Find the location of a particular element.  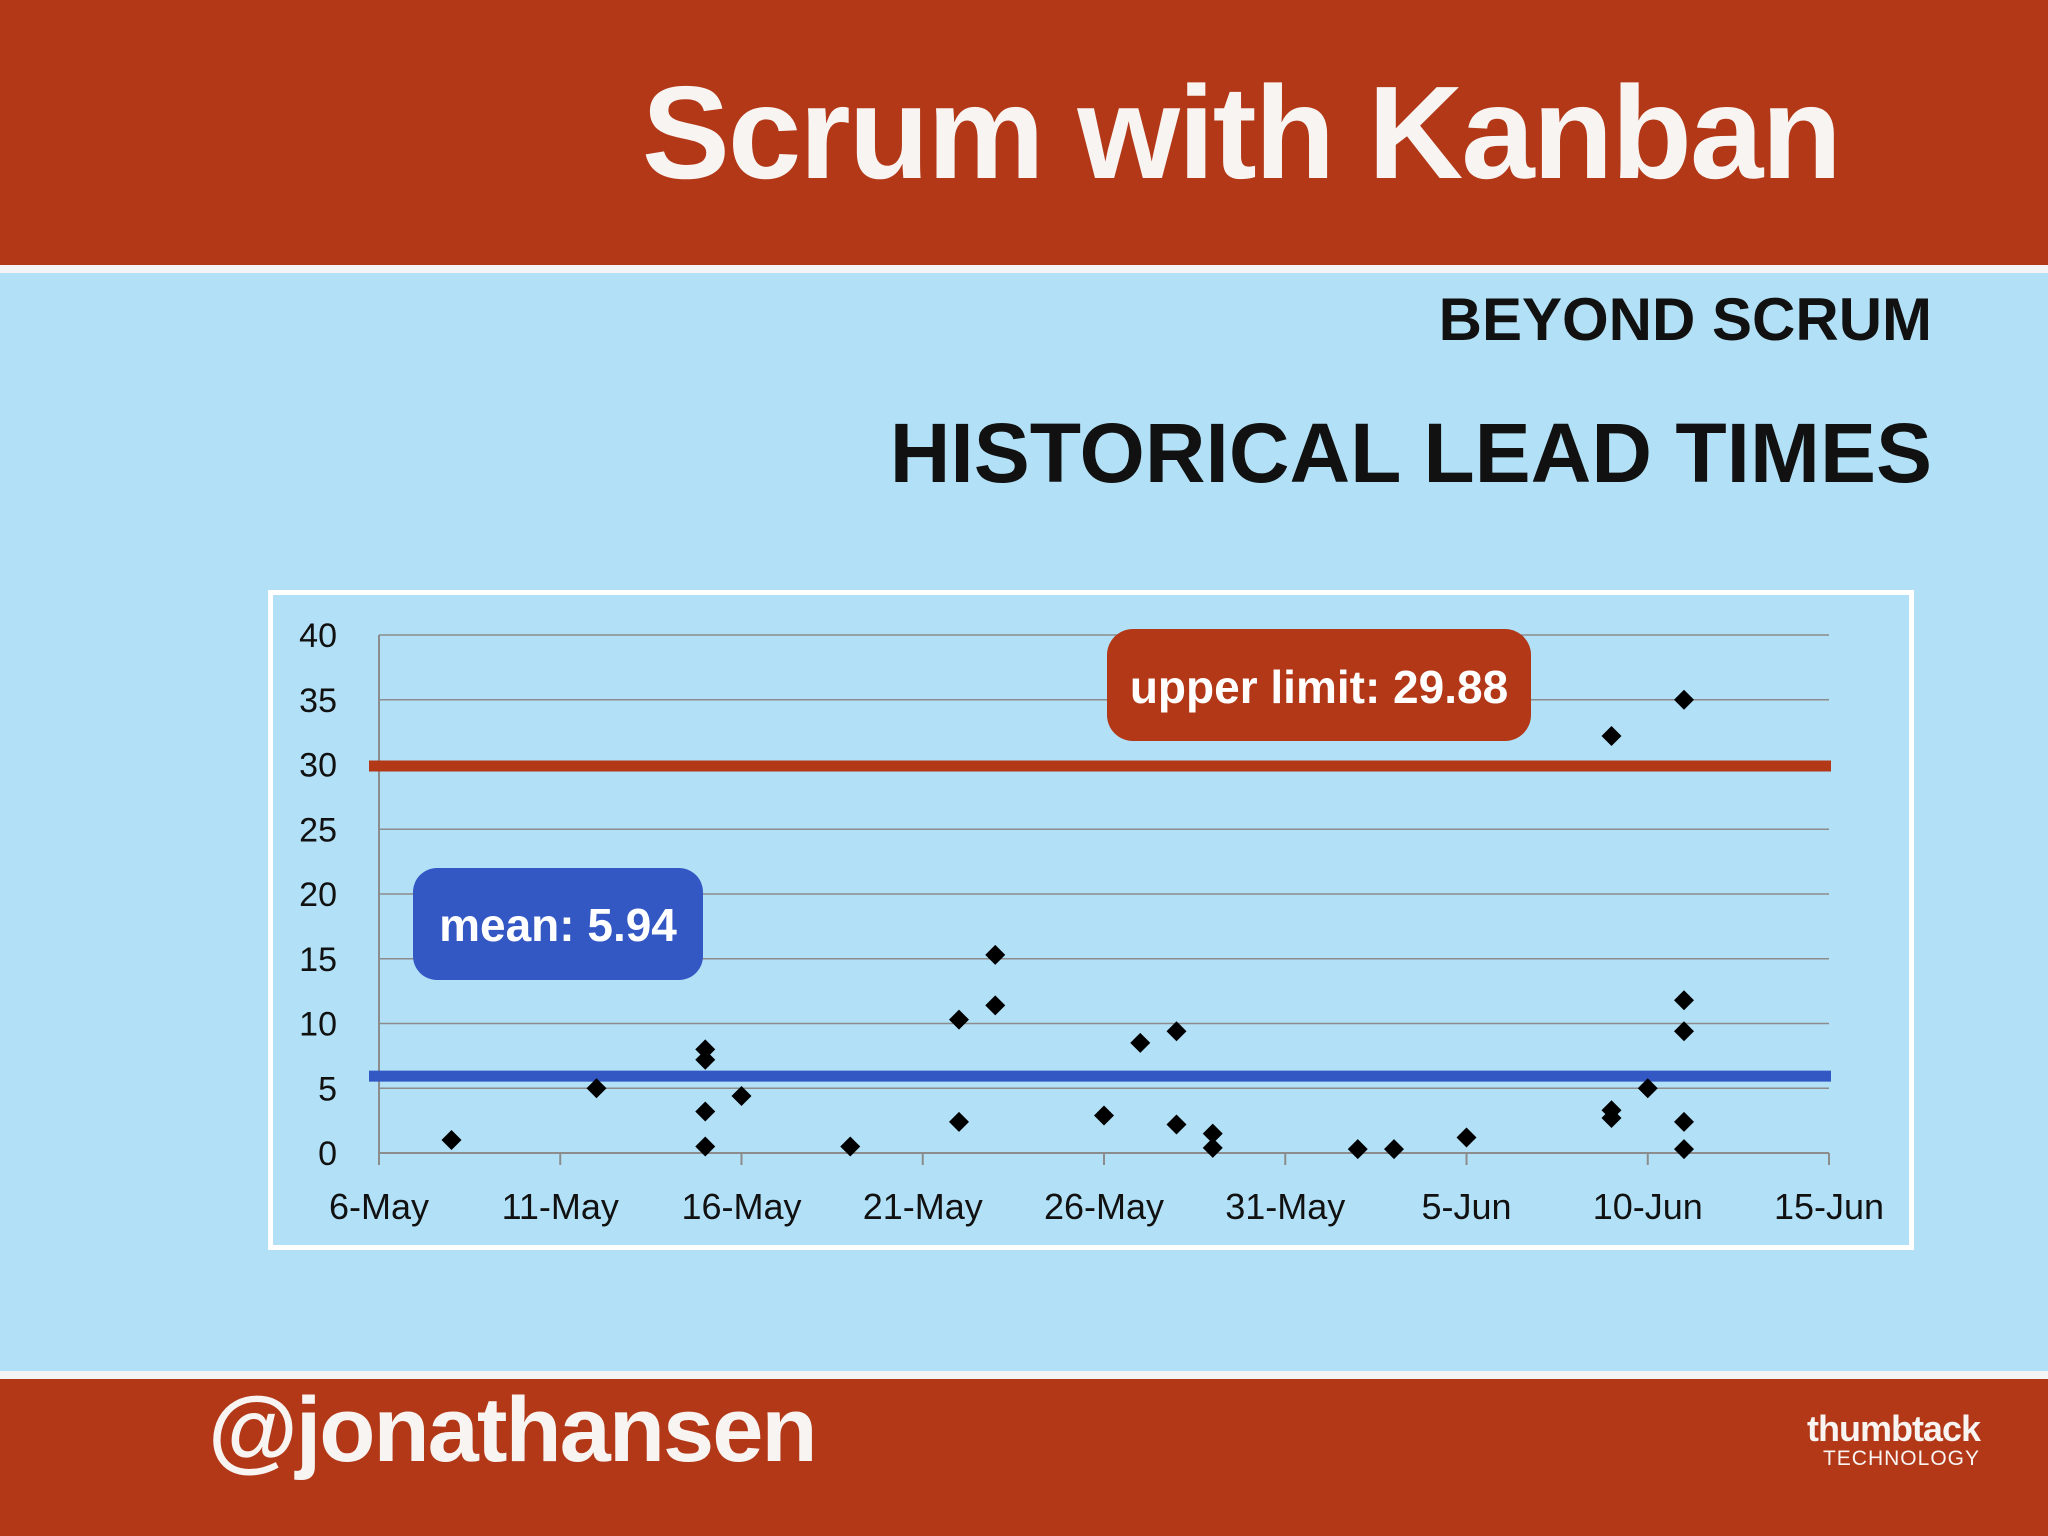

y-tick-label: 25 is located at coordinates (318, 830).